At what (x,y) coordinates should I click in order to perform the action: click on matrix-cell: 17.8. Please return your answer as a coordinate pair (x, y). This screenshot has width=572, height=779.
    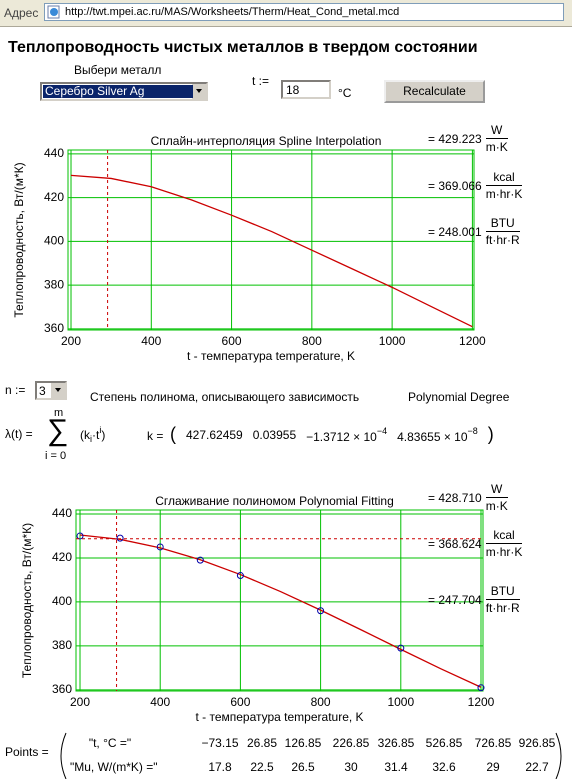
    Looking at the image, I should click on (220, 767).